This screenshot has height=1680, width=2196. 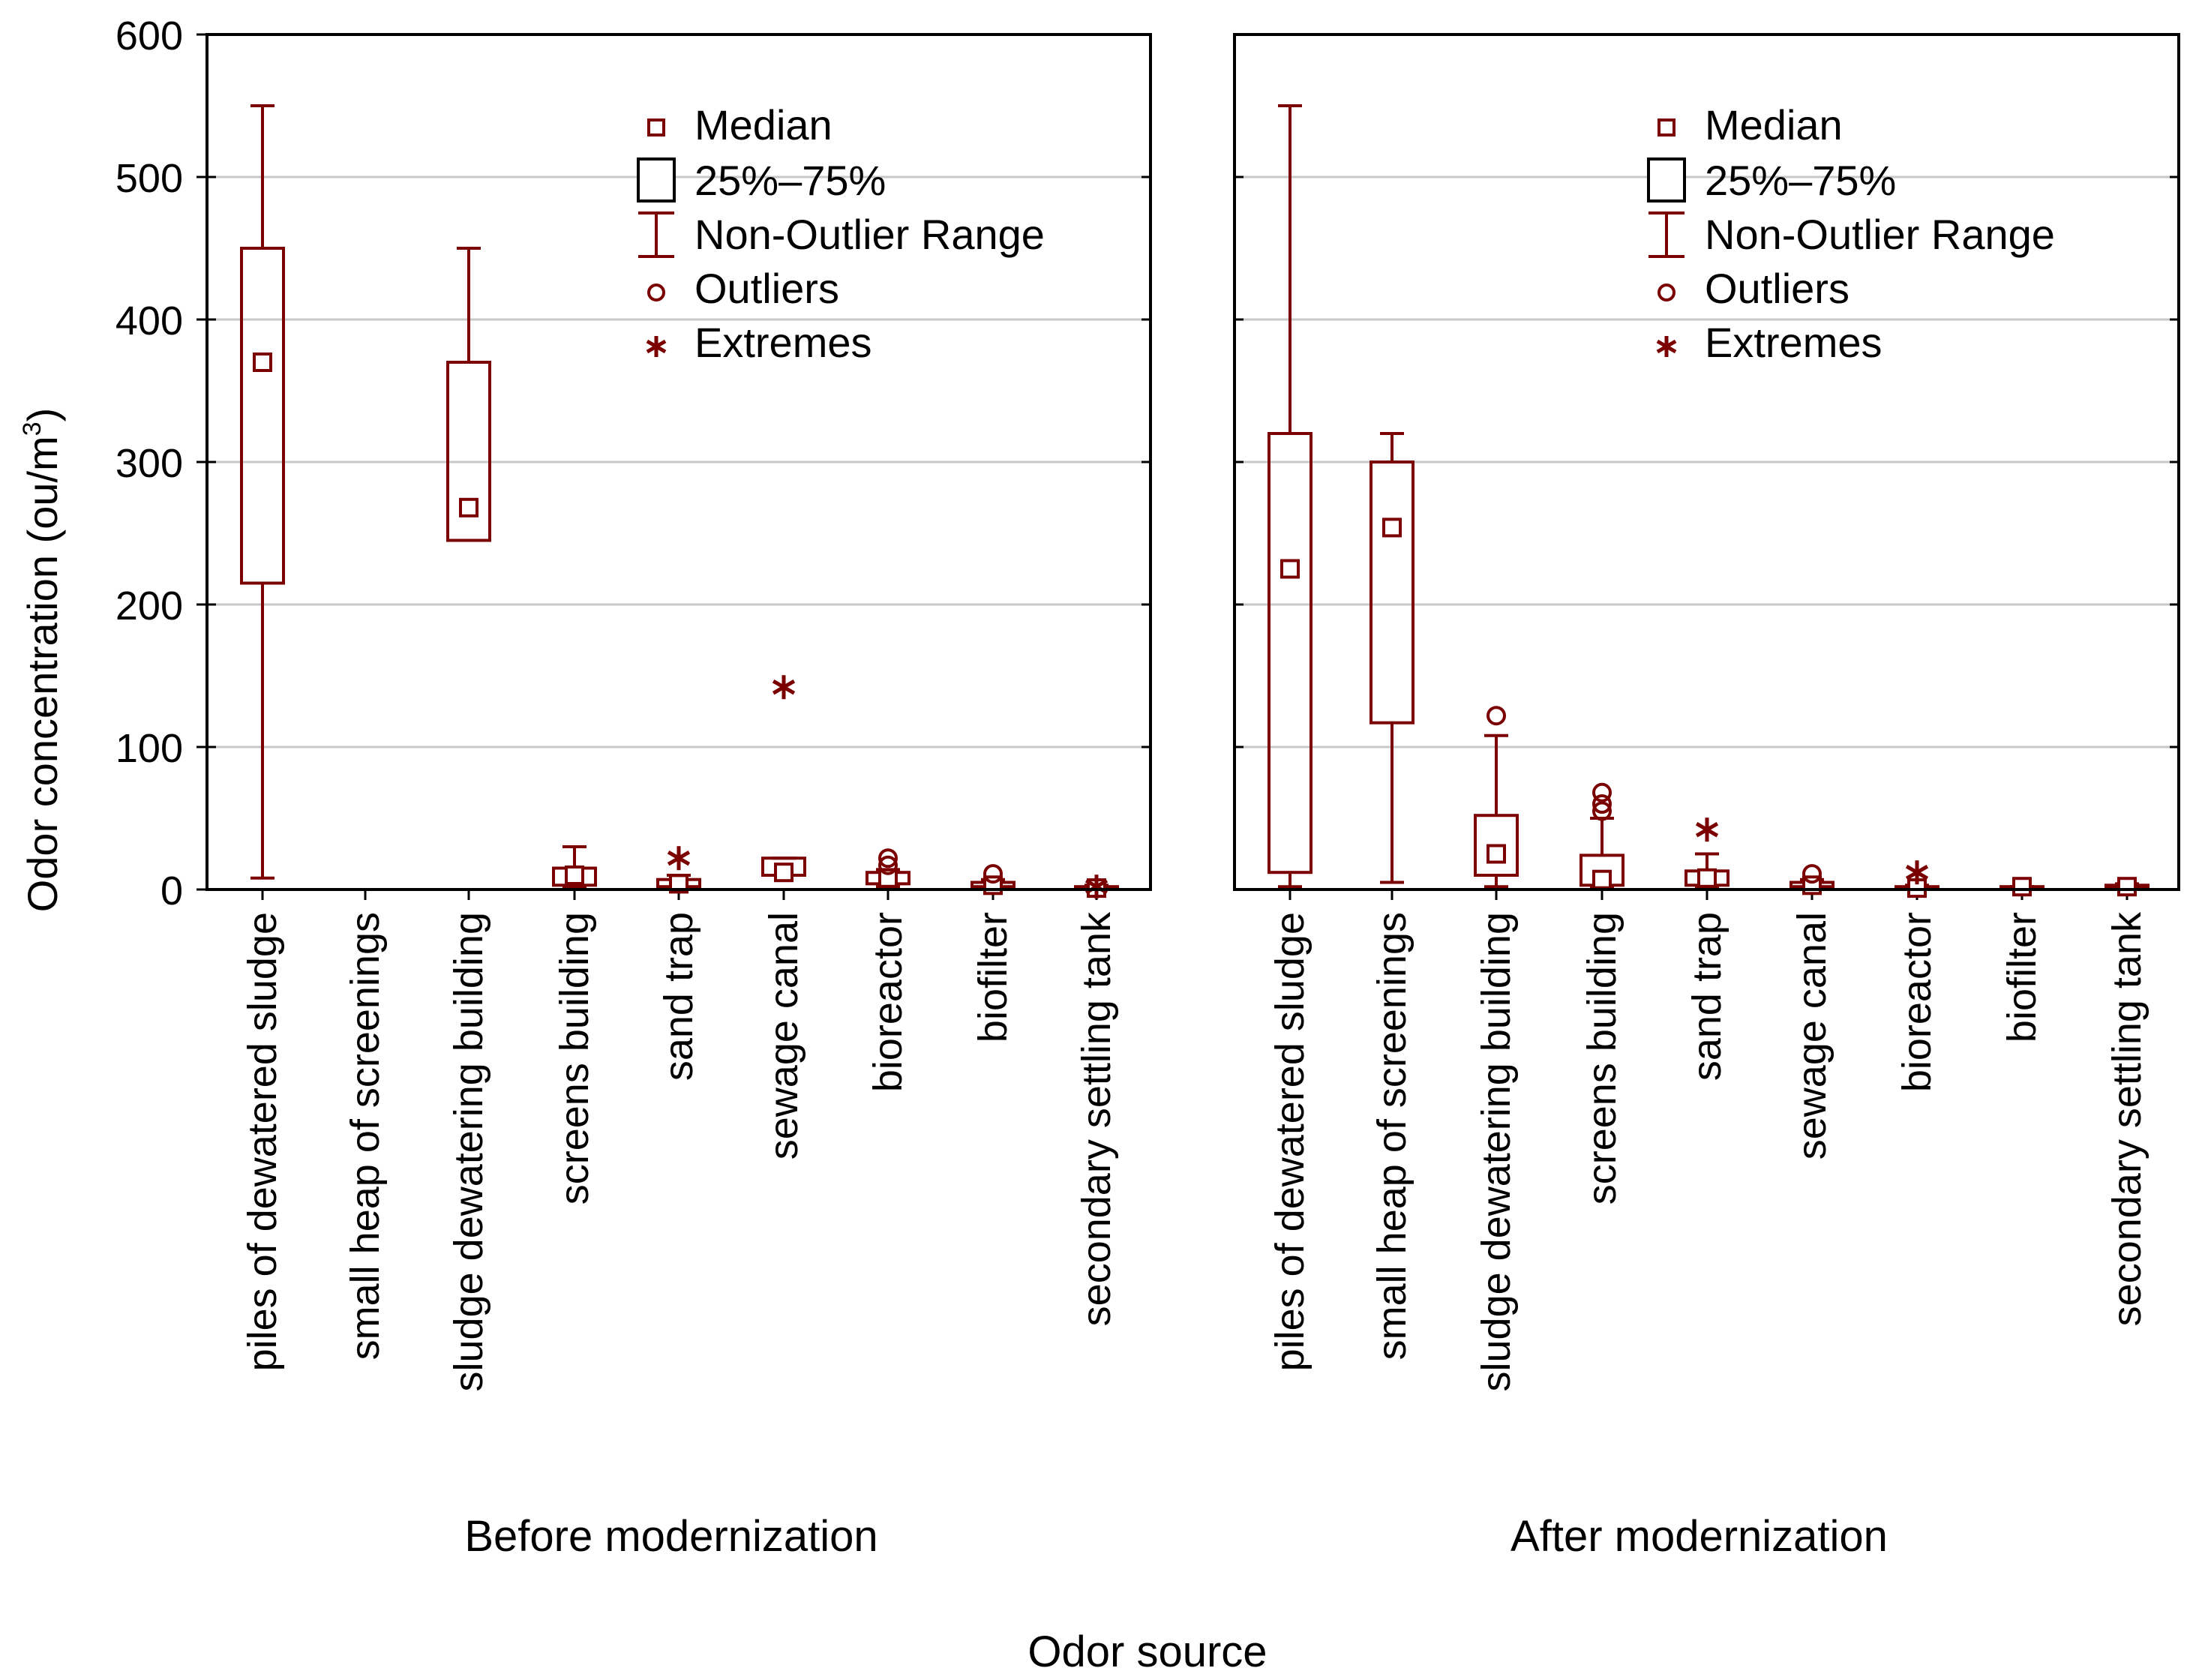 I want to click on panel-label: After modernization, so click(x=1699, y=1536).